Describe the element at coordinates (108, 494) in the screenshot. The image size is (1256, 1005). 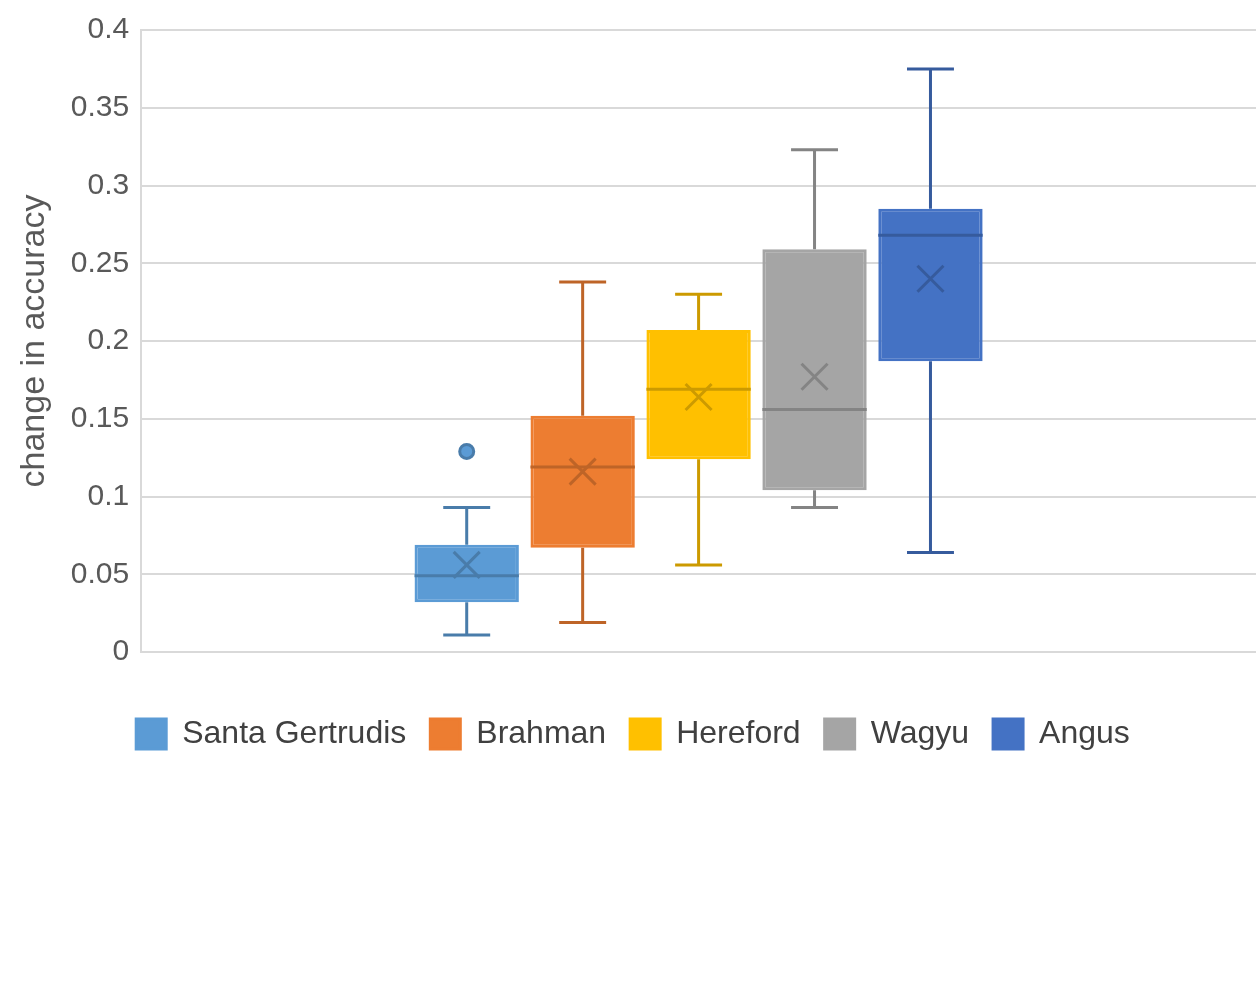
I see `y-tick-label: 0.1` at that location.